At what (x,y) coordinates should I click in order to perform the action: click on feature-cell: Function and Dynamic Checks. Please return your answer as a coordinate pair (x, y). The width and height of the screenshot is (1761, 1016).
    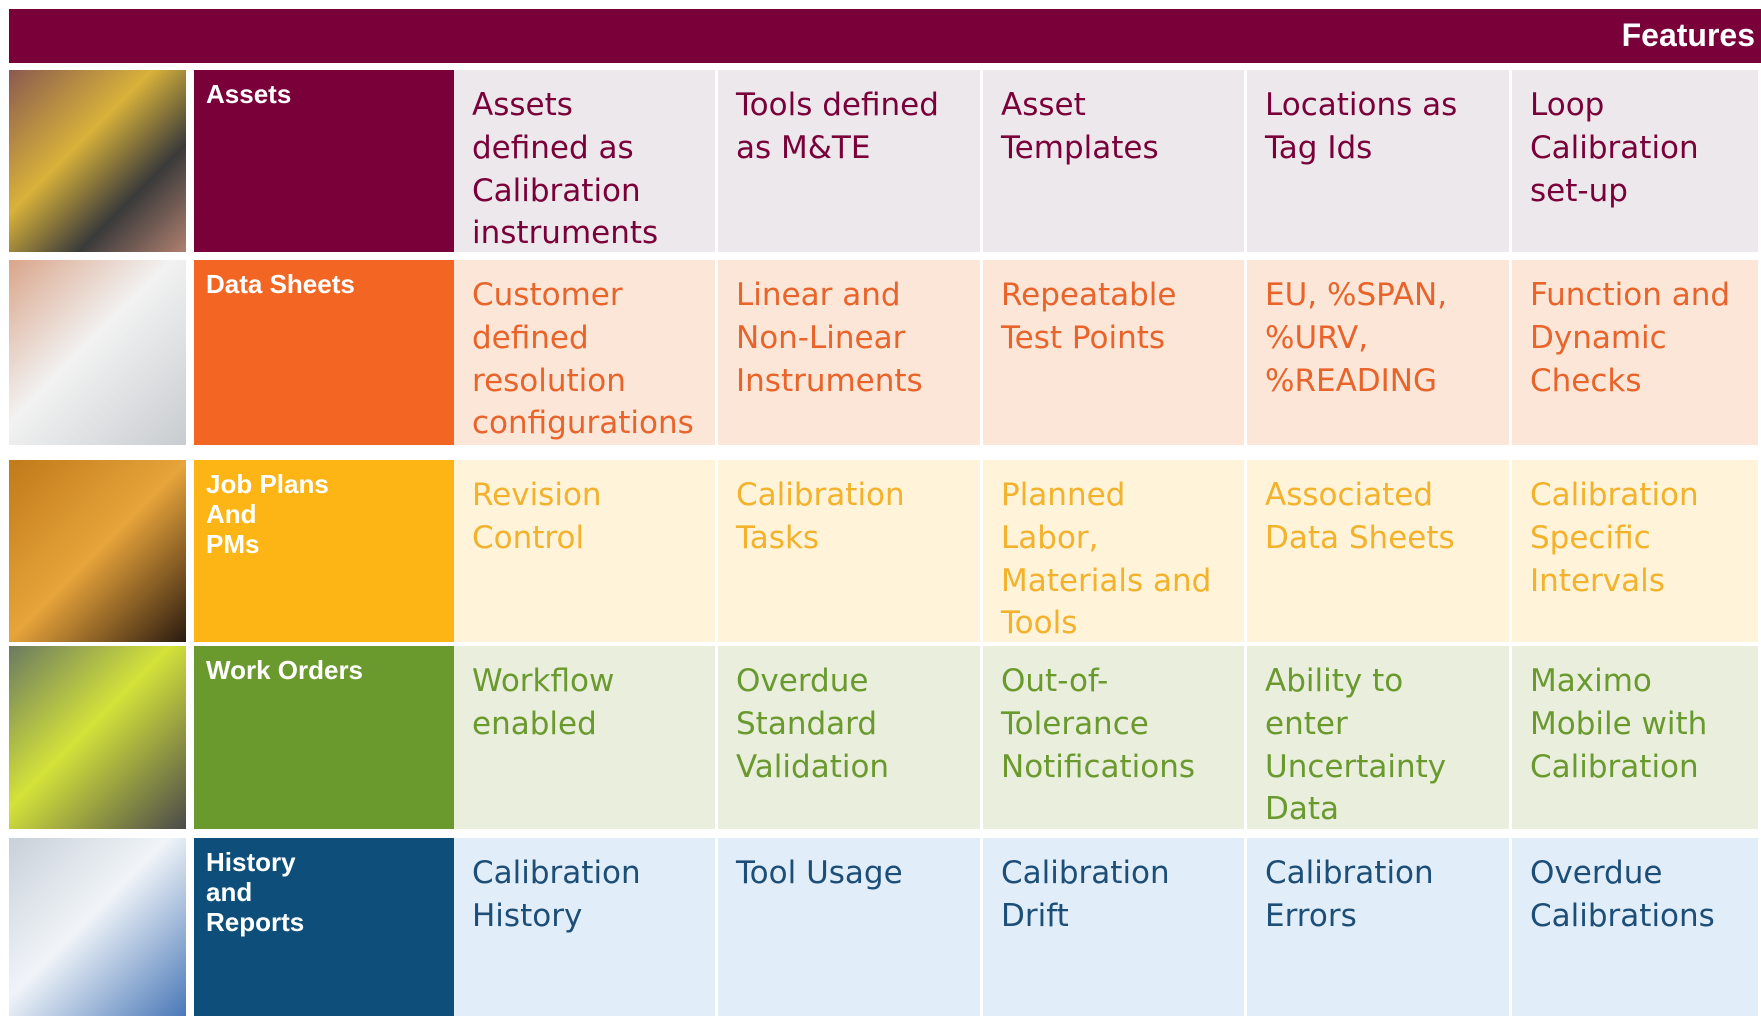
    Looking at the image, I should click on (1635, 352).